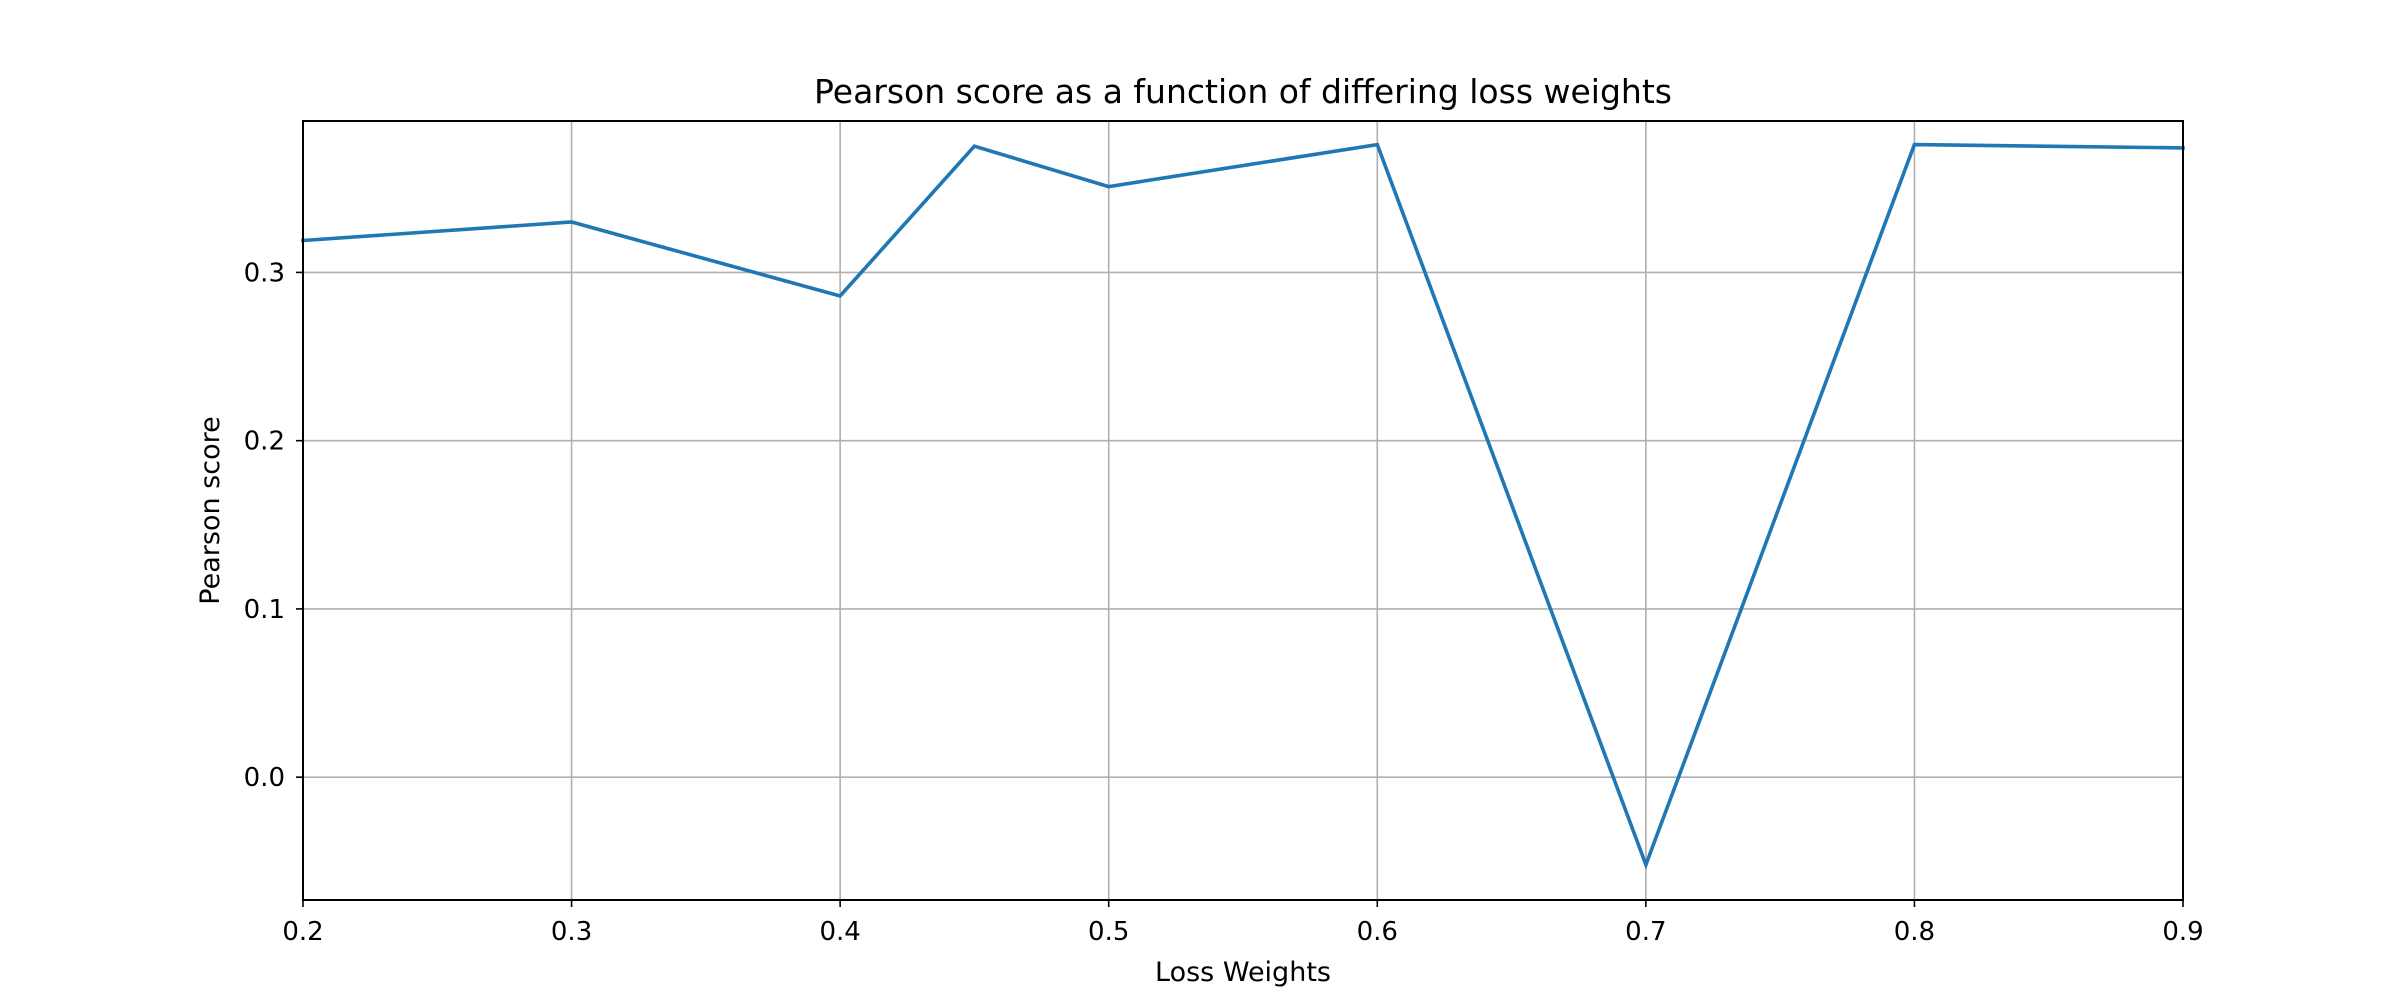  Describe the element at coordinates (264, 610) in the screenshot. I see `y-tick-label: 0.1` at that location.